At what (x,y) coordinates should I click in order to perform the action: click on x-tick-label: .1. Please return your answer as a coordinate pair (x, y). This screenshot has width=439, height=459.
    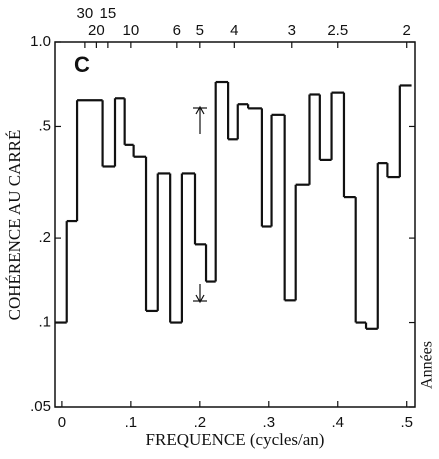
    Looking at the image, I should click on (131, 422).